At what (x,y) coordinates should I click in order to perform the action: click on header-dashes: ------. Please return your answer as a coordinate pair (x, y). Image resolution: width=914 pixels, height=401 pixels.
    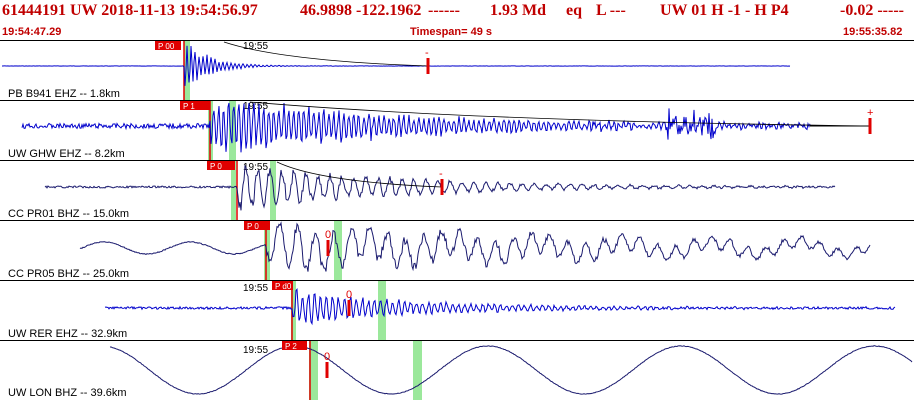
    Looking at the image, I should click on (444, 10).